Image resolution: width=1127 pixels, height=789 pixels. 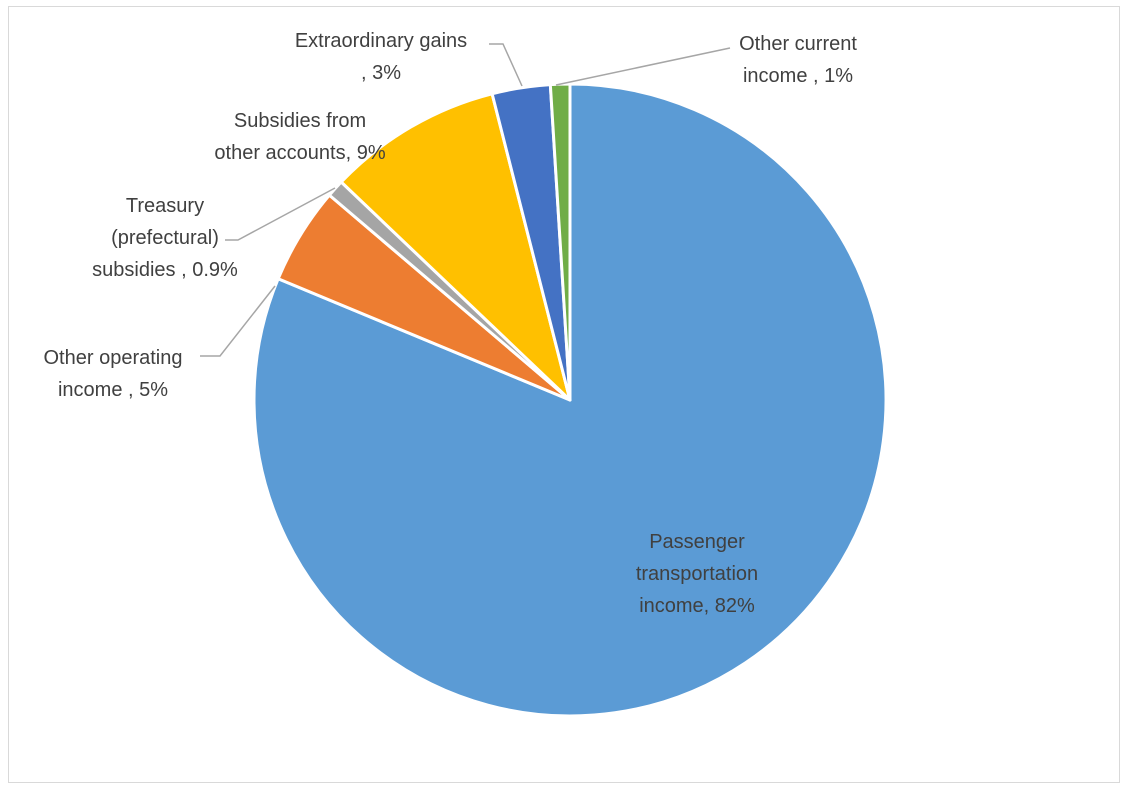 I want to click on leader-line-other-current-income, so click(x=643, y=66).